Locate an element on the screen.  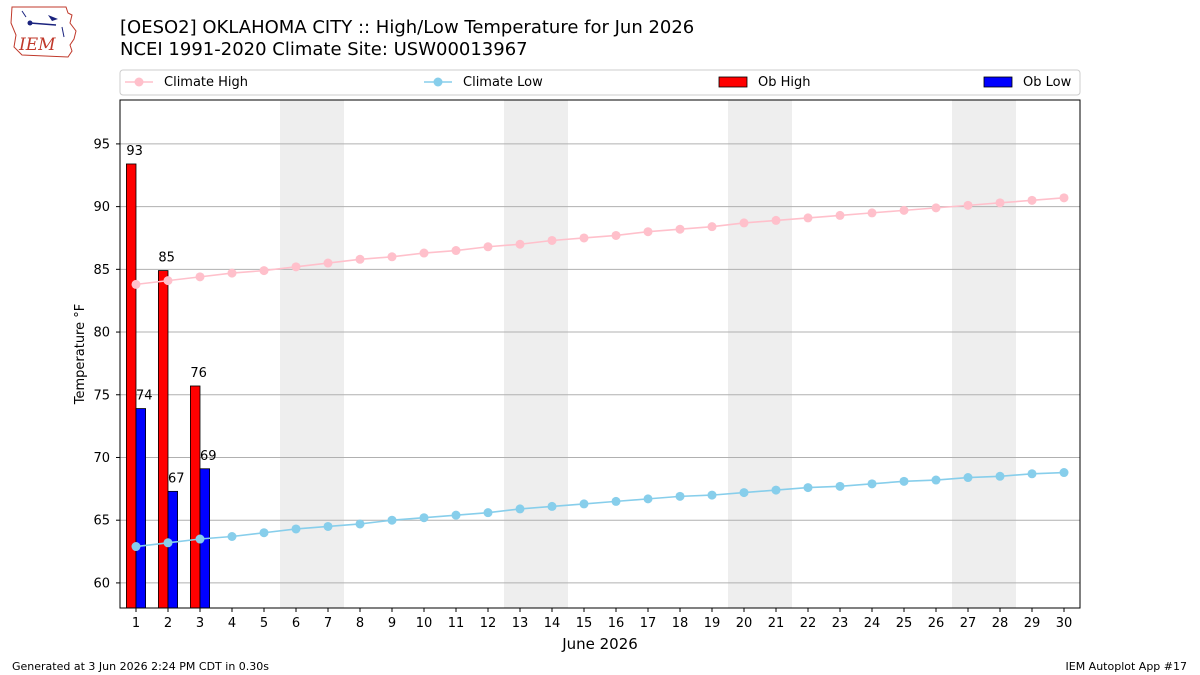
x-tick-label: 7 is located at coordinates (328, 623).